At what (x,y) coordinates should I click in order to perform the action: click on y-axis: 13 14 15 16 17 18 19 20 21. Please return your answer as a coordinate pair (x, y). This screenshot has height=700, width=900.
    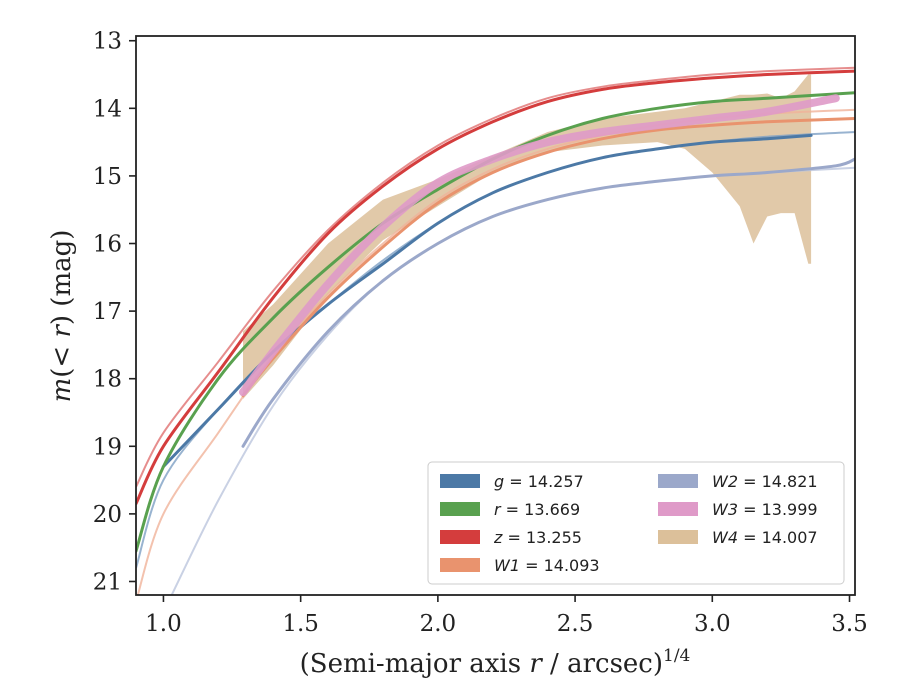
    Looking at the image, I should click on (114, 312).